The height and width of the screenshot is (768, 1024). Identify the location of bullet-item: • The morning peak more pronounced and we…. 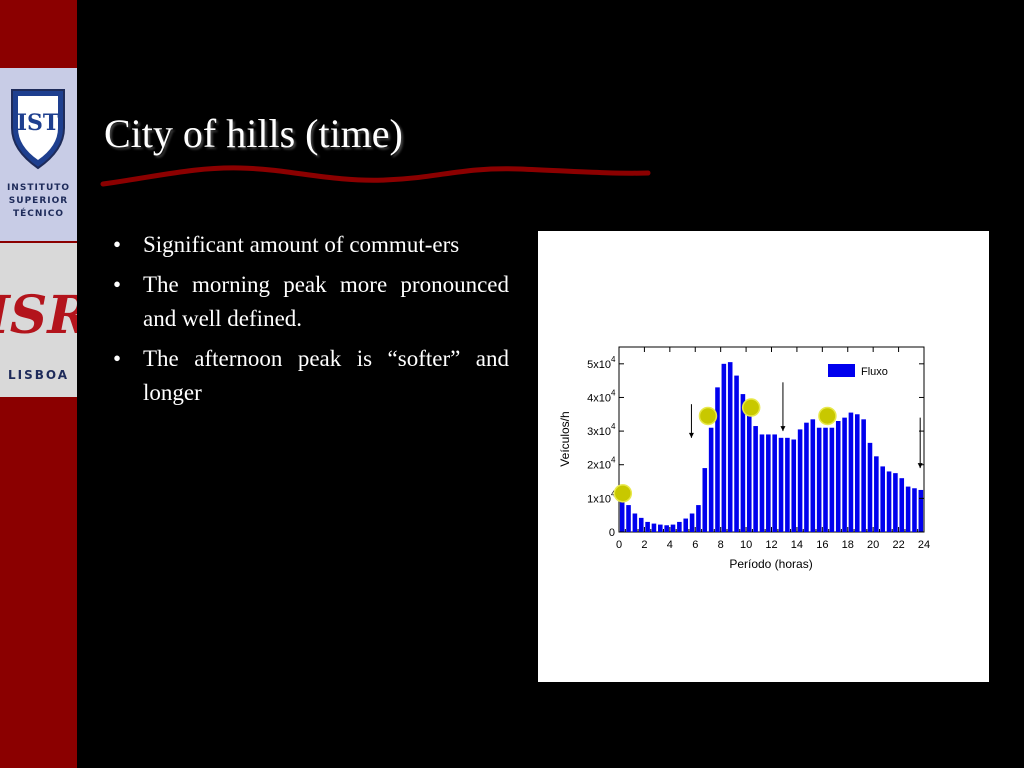
(311, 302).